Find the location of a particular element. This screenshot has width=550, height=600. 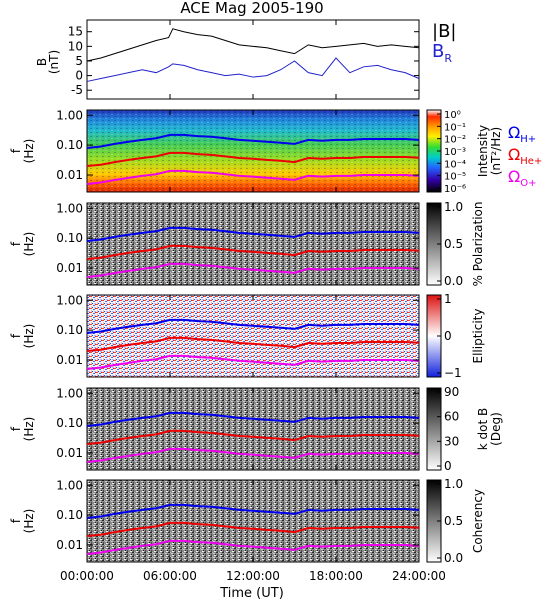

x-axis-label: Time (UT) is located at coordinates (251, 593).